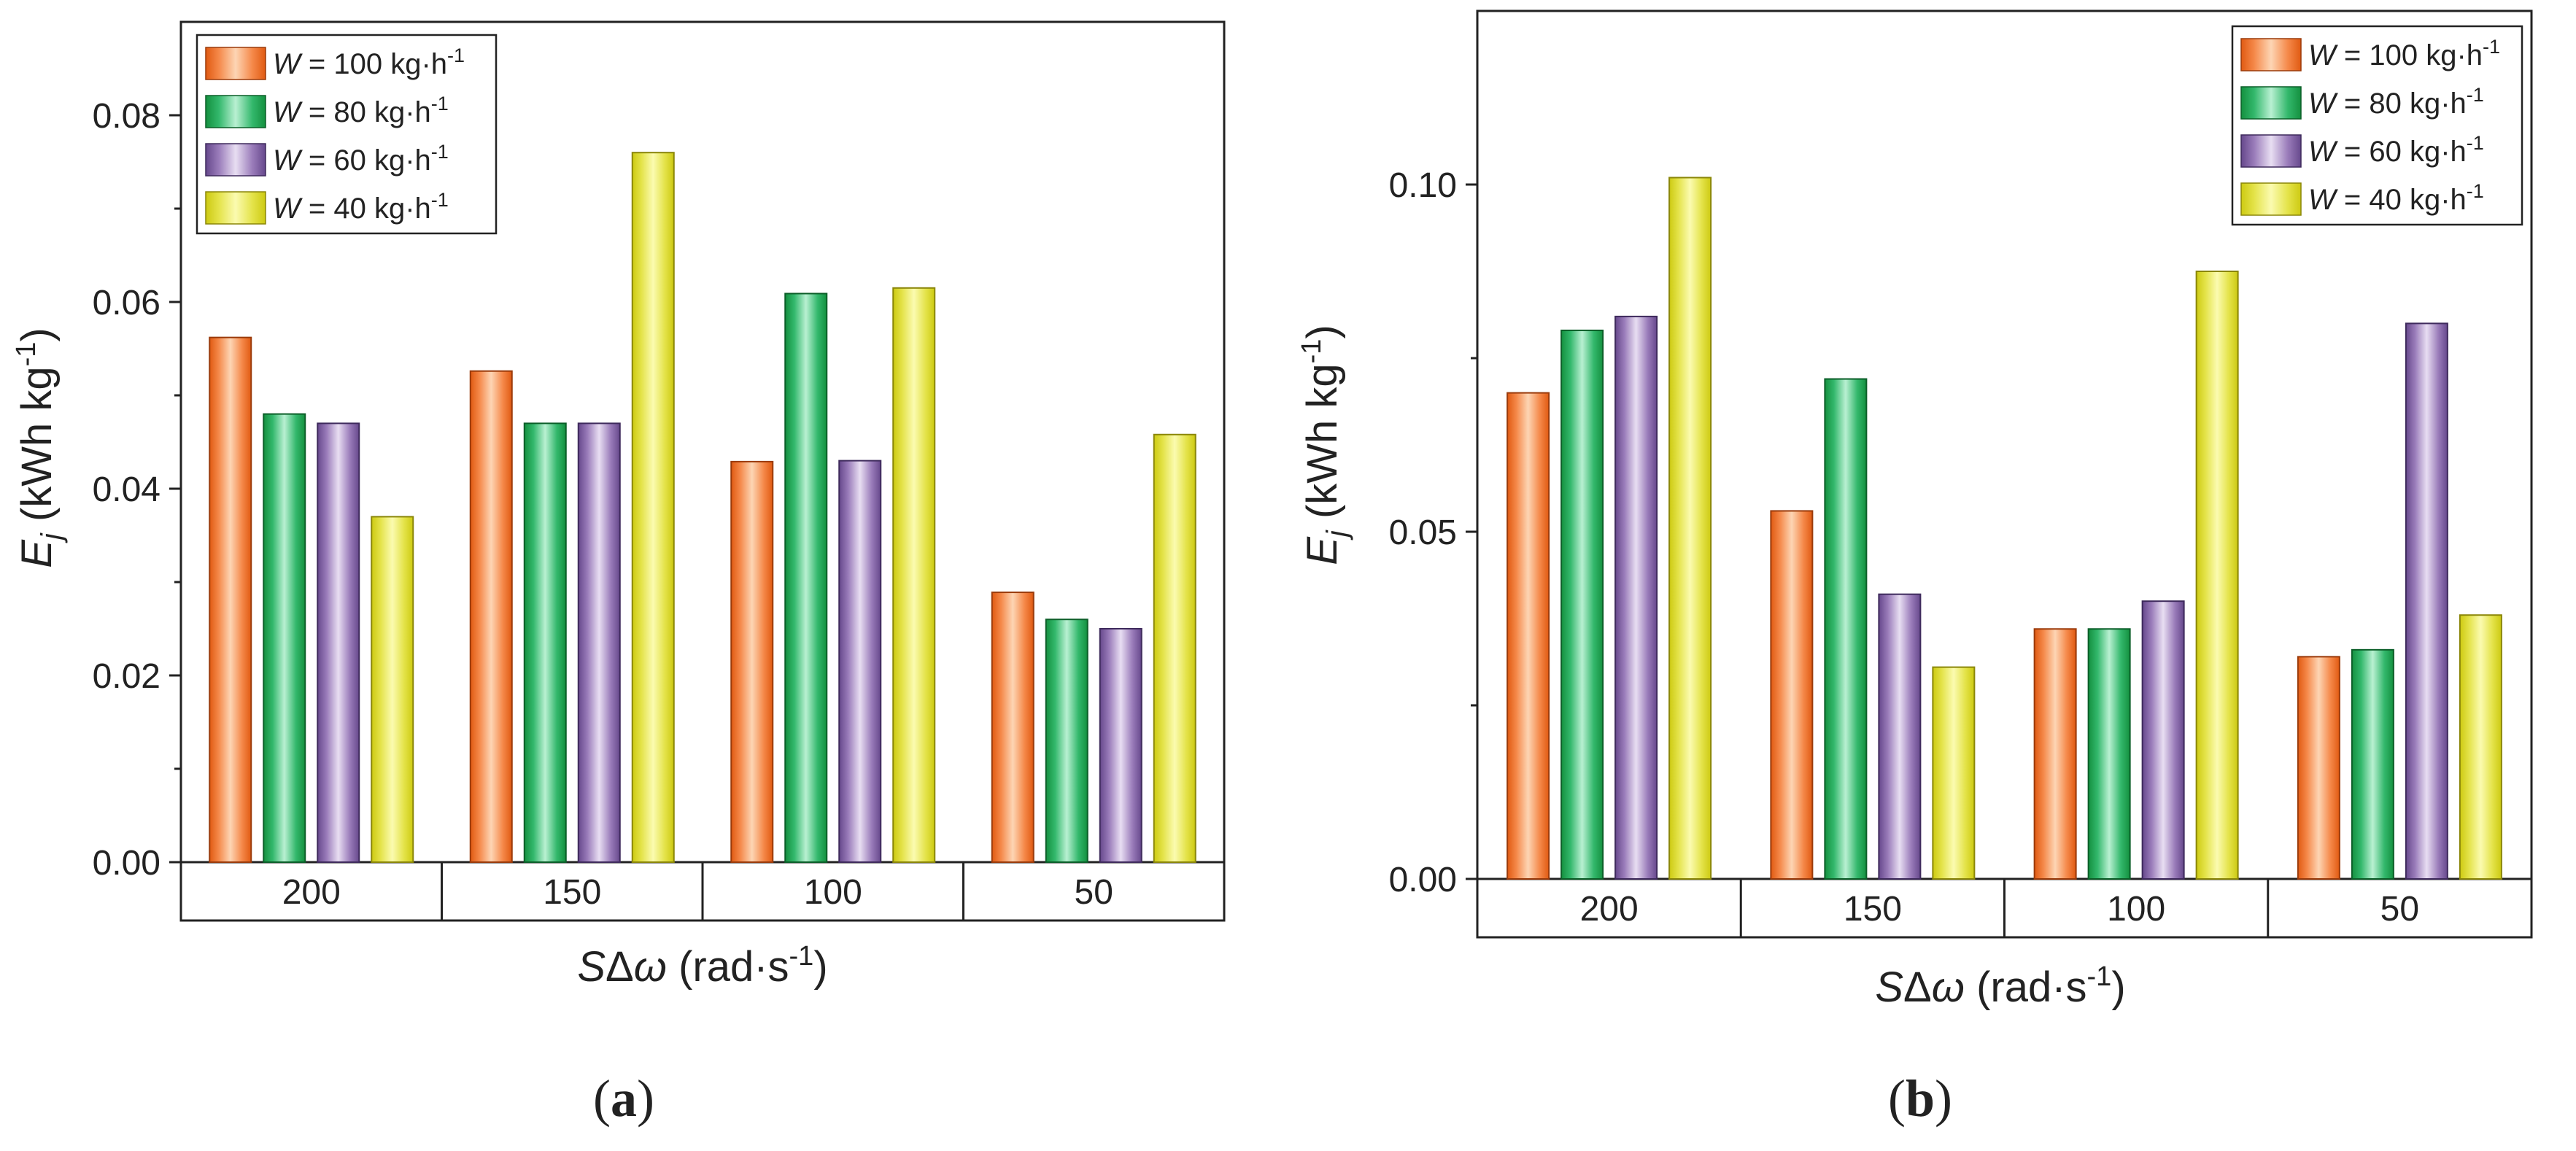  I want to click on y-tick-label: 0.10, so click(1423, 186).